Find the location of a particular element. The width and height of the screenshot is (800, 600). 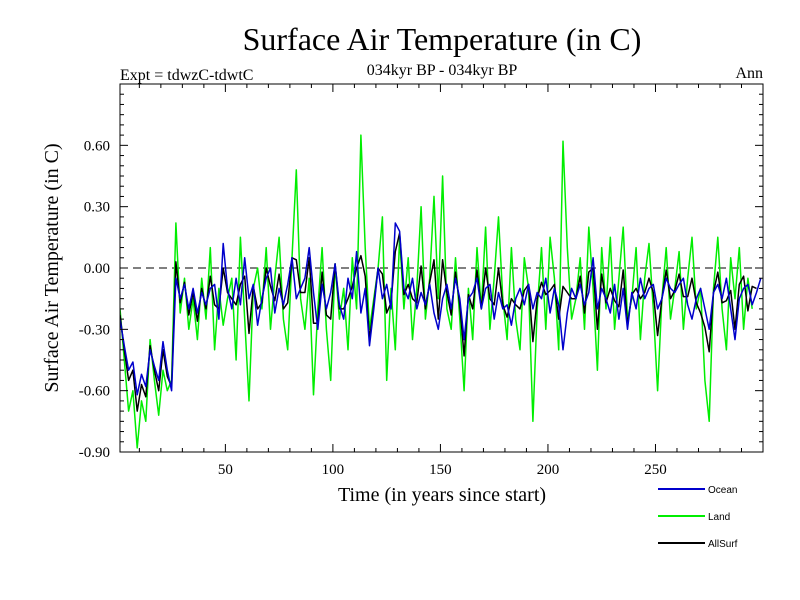

y-tick-label: -0.60 is located at coordinates (94, 392).